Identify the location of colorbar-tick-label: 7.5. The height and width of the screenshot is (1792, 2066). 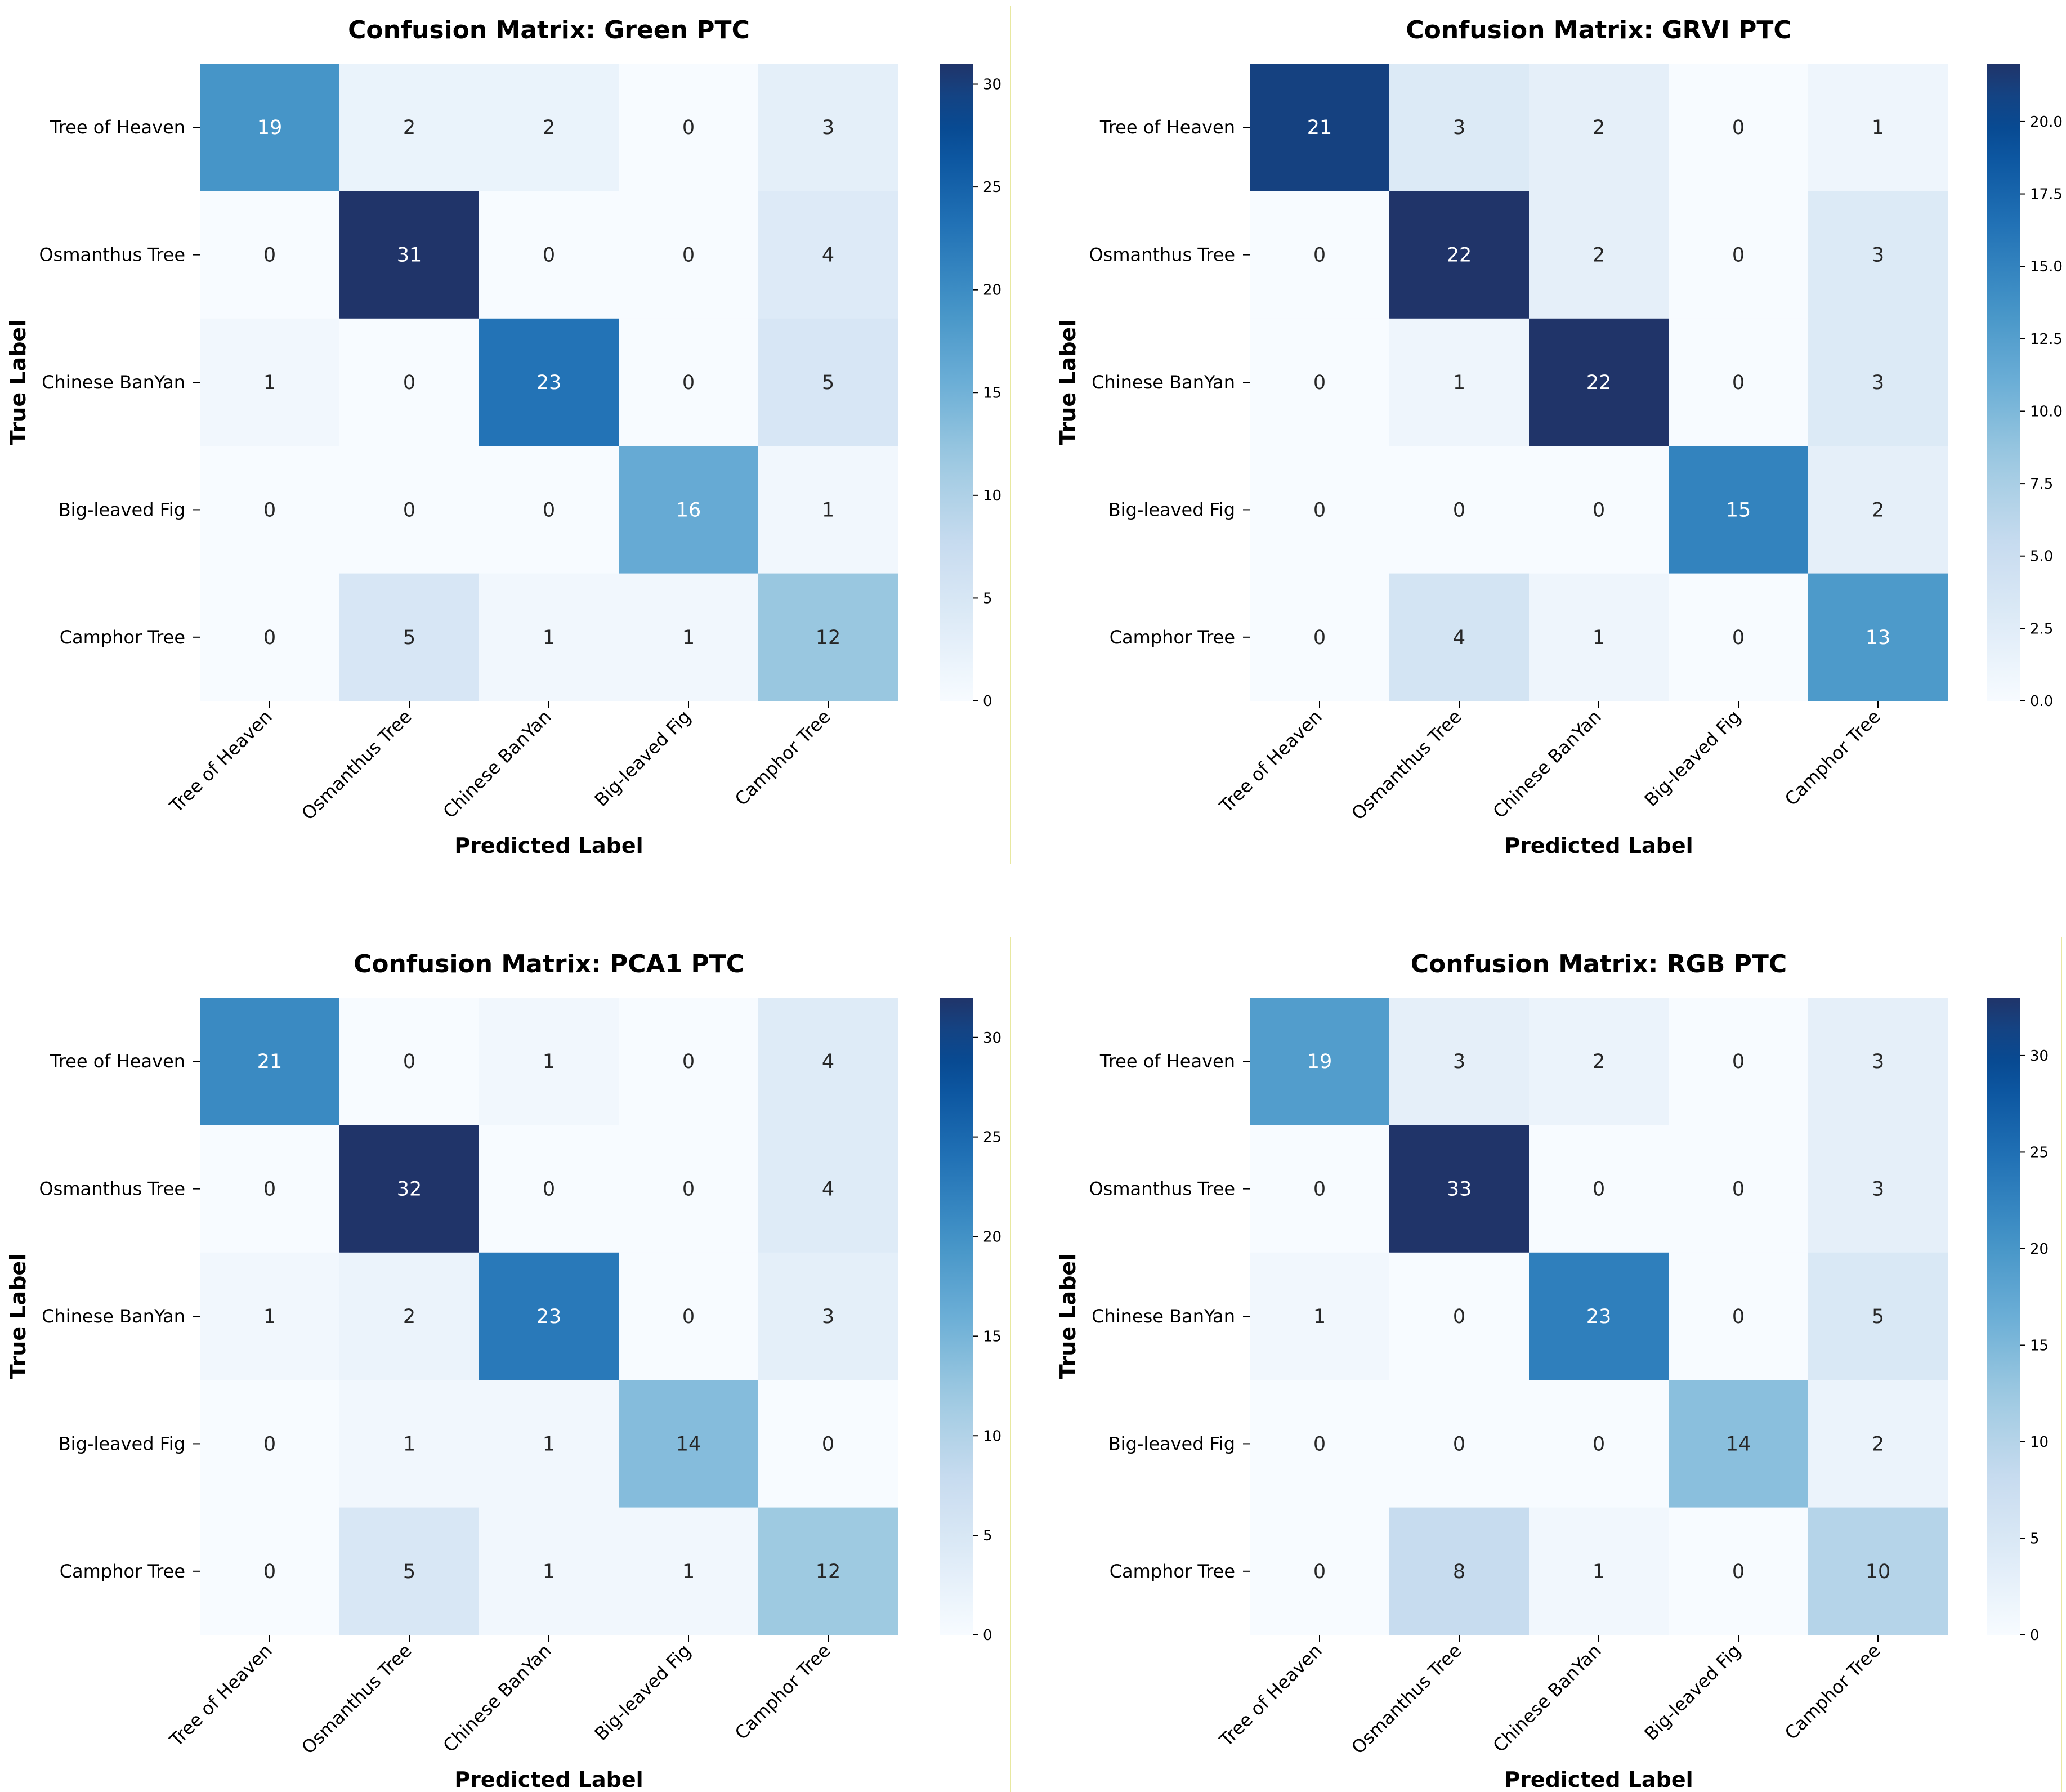
(2041, 484).